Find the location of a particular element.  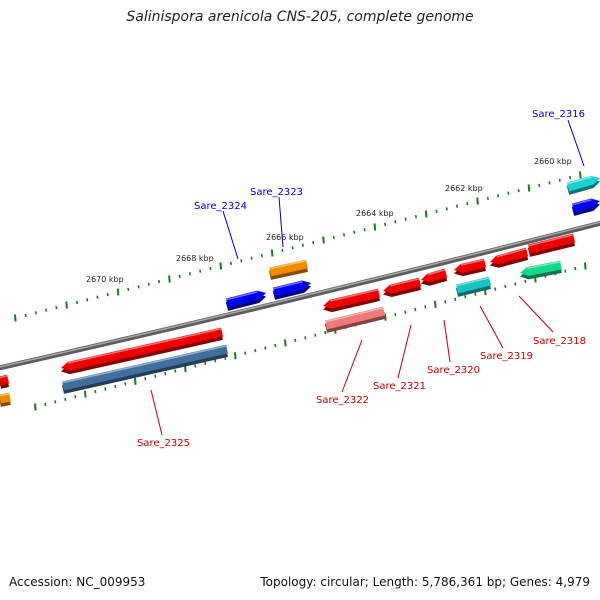

gene-sare-2319-cyan-body is located at coordinates (473, 285).